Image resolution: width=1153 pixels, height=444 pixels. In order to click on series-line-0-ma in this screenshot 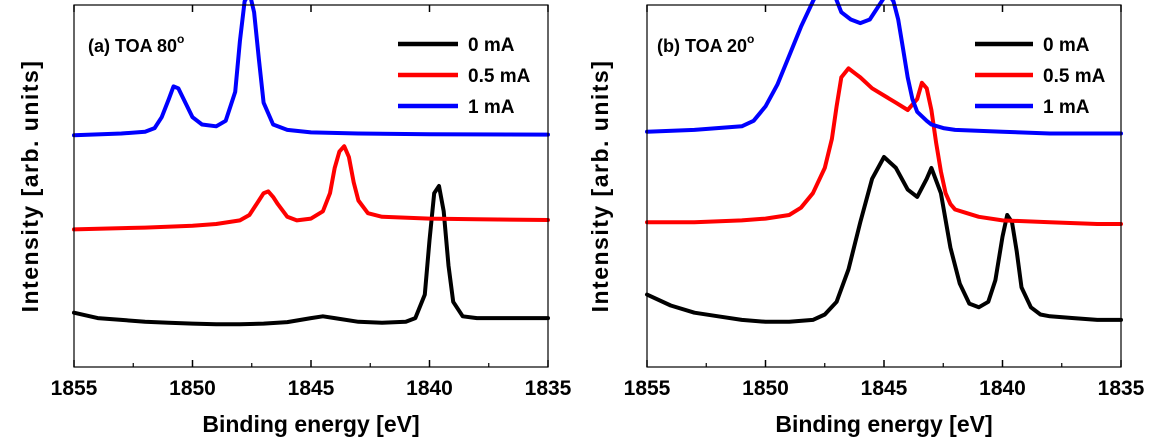, I will do `click(311, 255)`.